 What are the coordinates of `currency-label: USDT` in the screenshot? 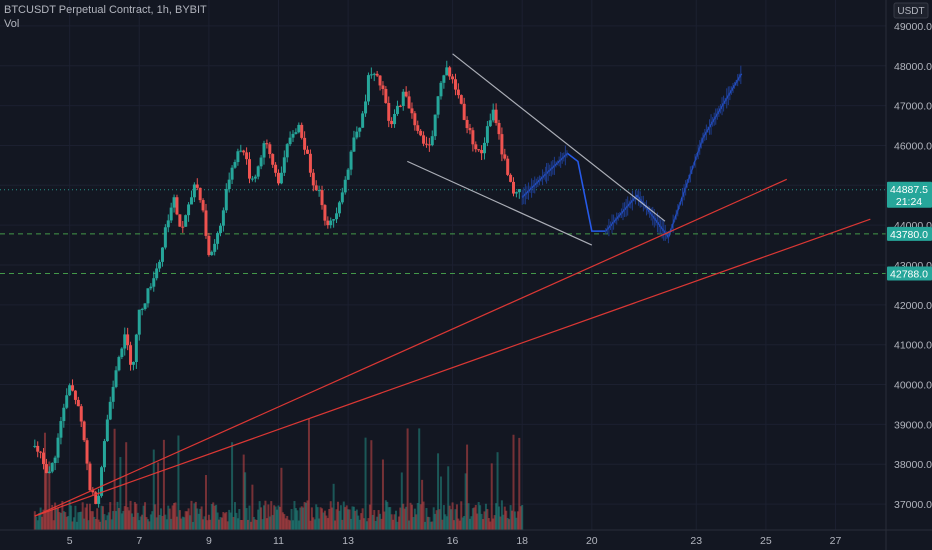 It's located at (910, 11).